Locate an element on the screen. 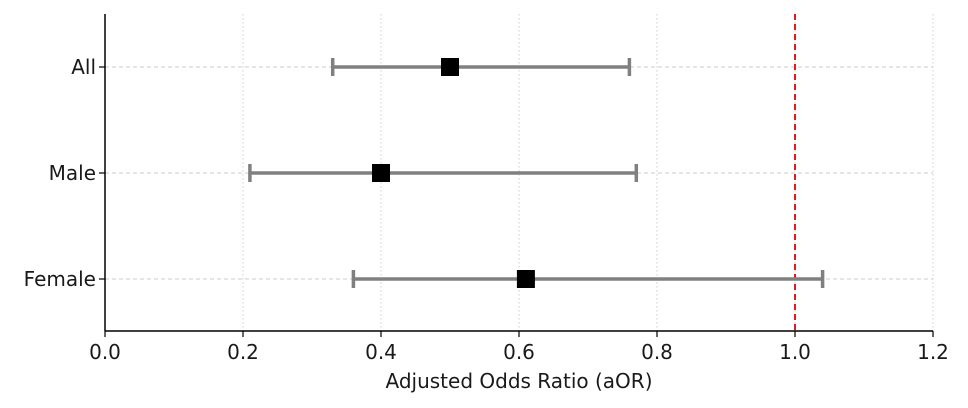 This screenshot has width=968, height=408. x-tick-label: 0.8 is located at coordinates (657, 352).